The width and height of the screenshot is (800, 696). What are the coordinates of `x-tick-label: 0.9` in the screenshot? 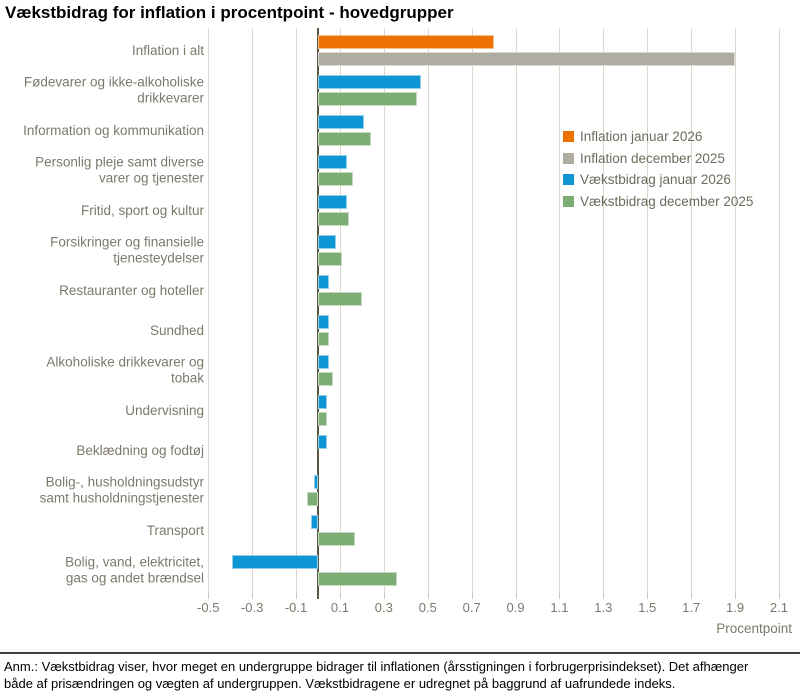 It's located at (515, 607).